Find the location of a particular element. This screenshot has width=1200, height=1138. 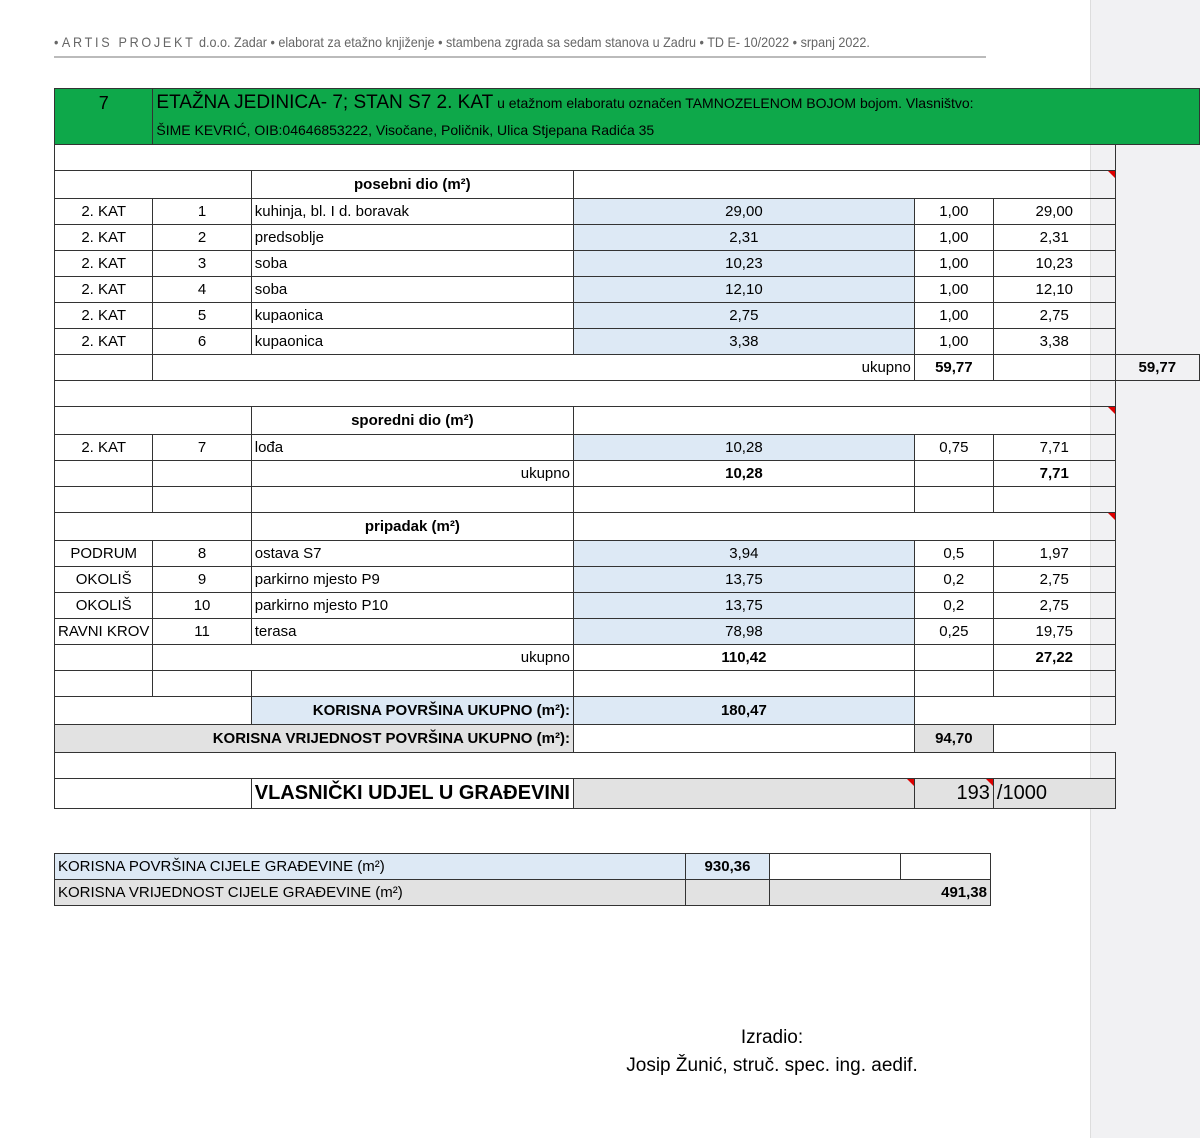

table-row: VLASNIČKI UDJEL U GRAĐEVINI 193/1000 is located at coordinates (627, 793).